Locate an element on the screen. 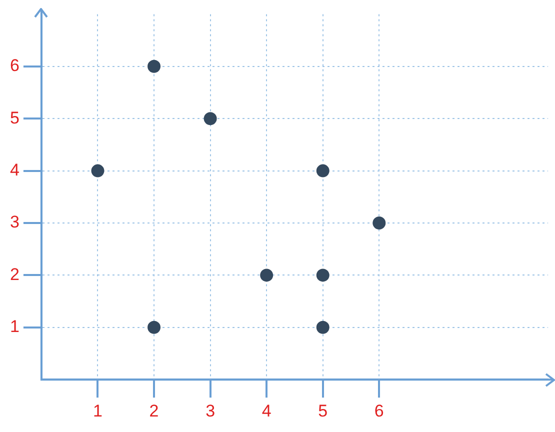 The width and height of the screenshot is (555, 432). x-tick-label: 4 is located at coordinates (267, 410).